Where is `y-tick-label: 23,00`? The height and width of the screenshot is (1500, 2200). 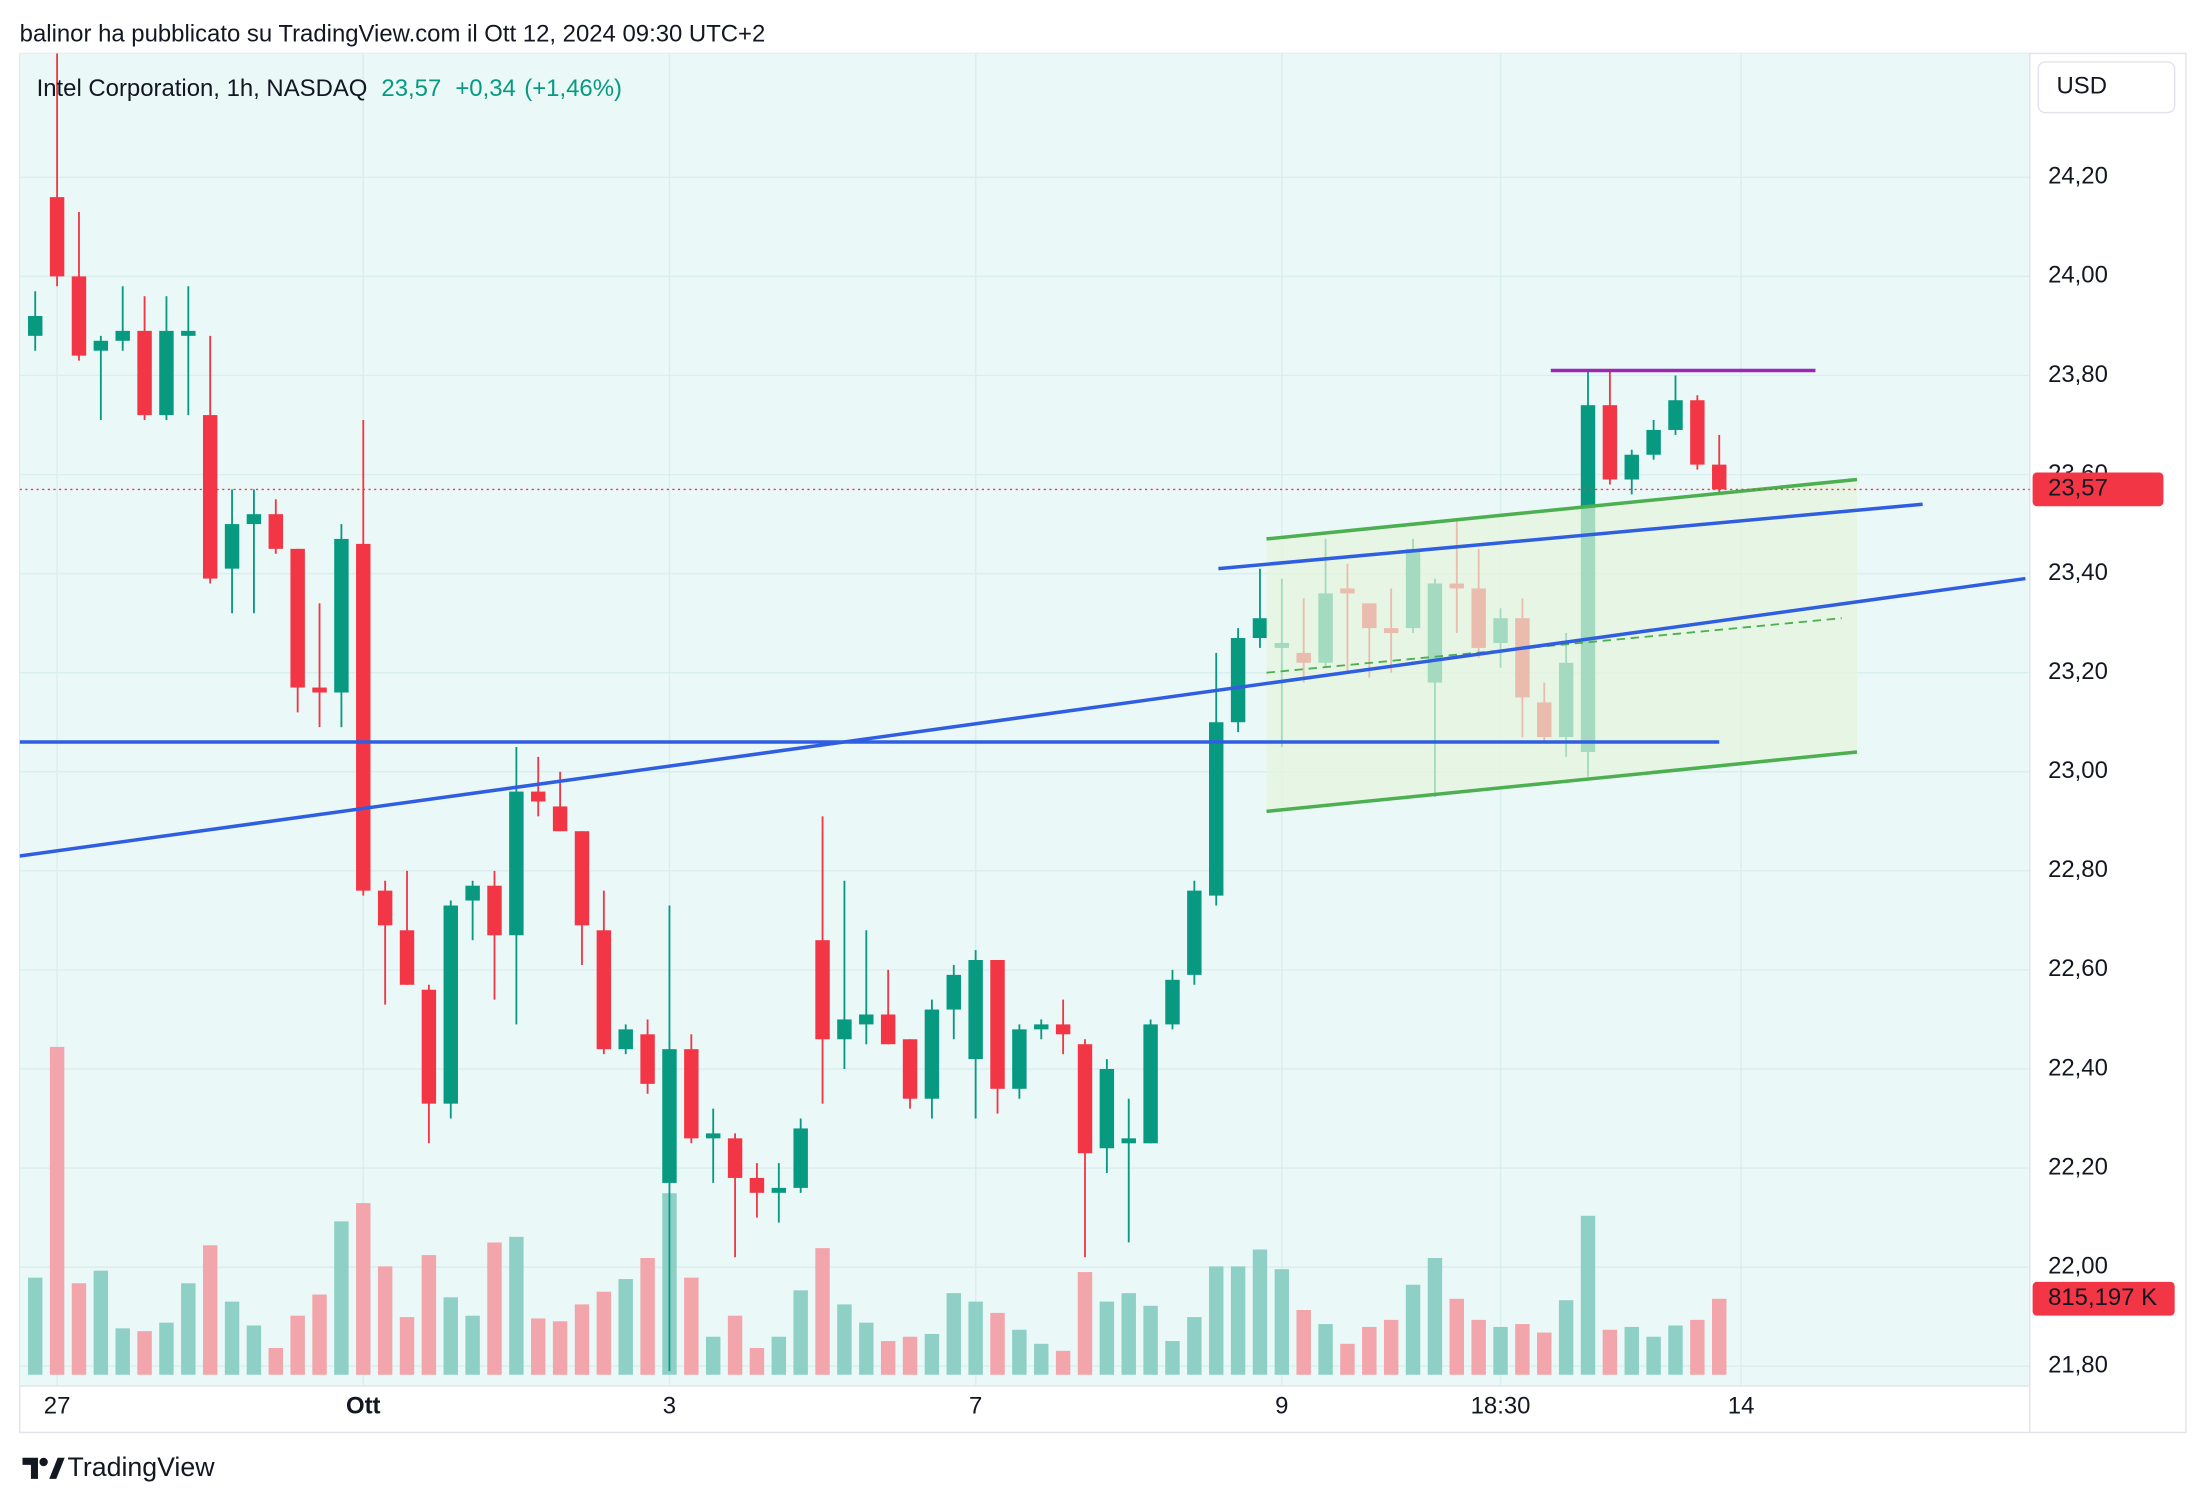 y-tick-label: 23,00 is located at coordinates (2078, 770).